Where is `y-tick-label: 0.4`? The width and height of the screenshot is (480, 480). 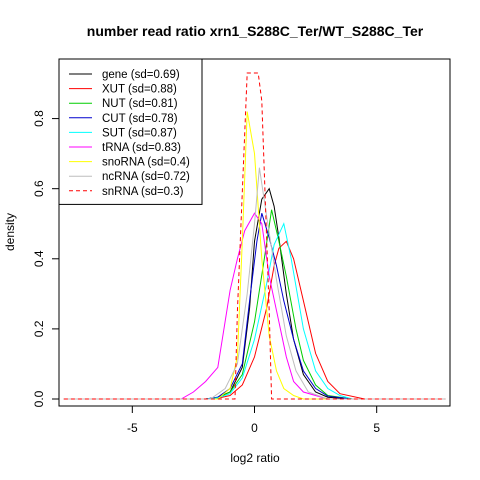
y-tick-label: 0.4 is located at coordinates (39, 258).